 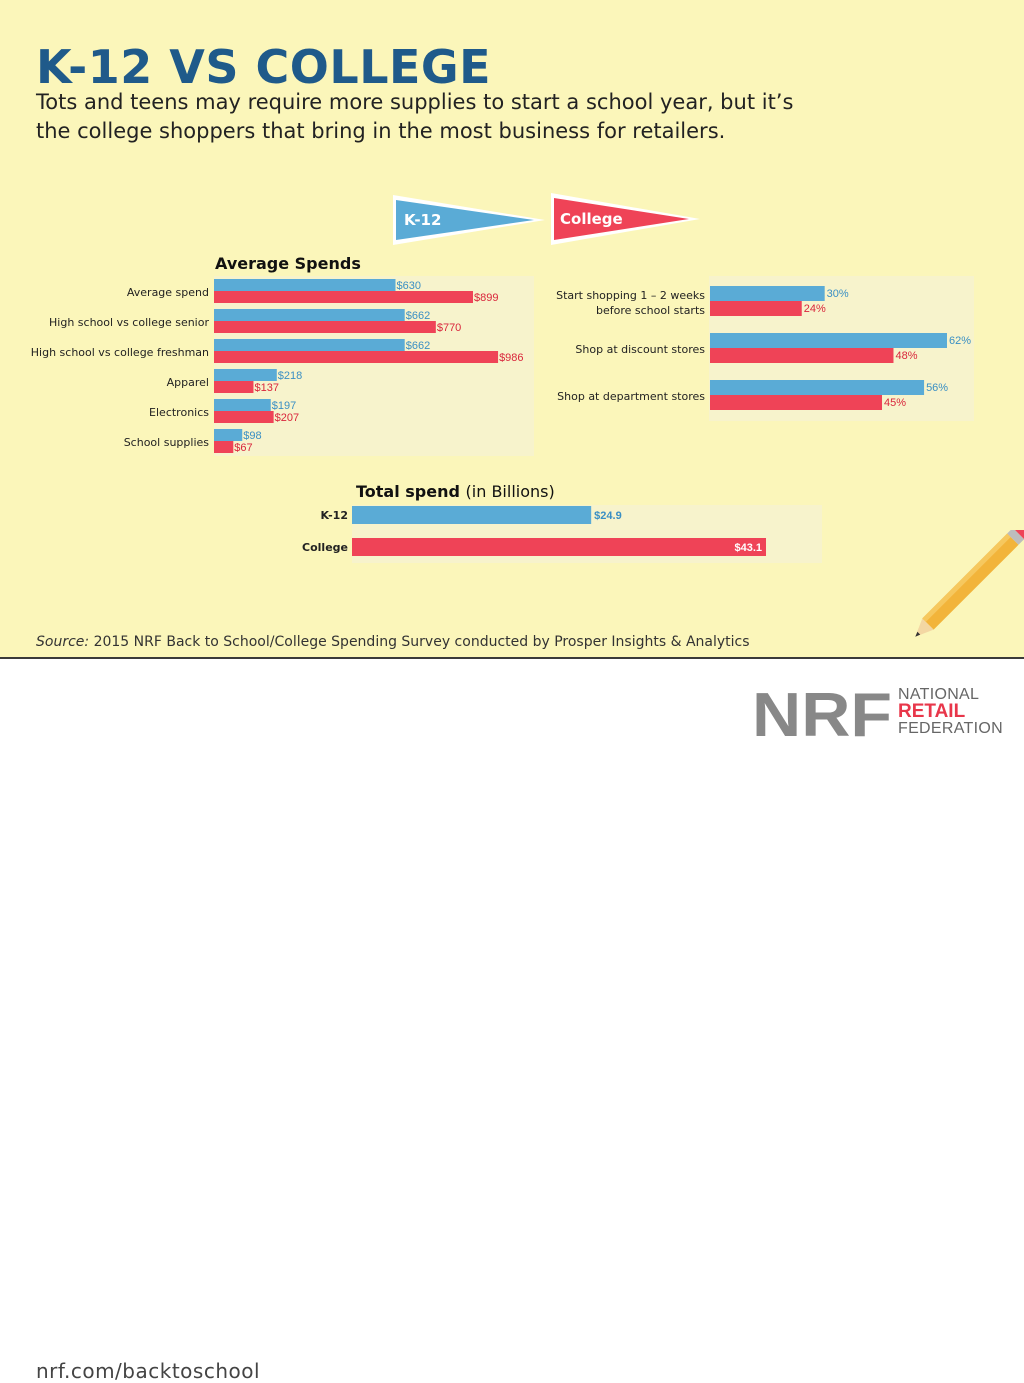 I want to click on total-spend-category-label: College, so click(x=325, y=547).